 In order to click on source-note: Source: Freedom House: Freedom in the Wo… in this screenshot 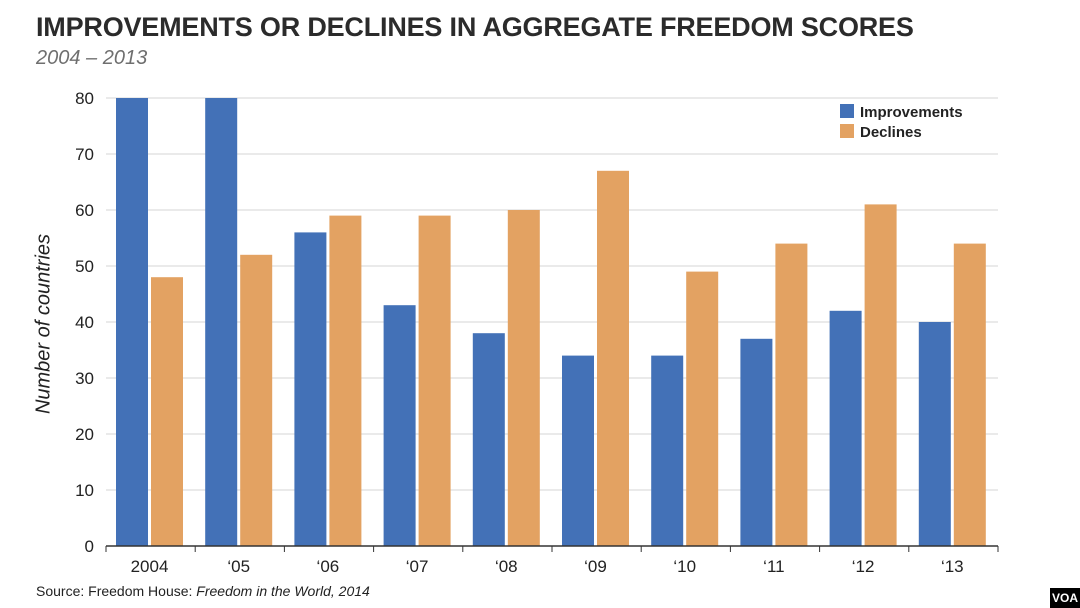, I will do `click(203, 591)`.